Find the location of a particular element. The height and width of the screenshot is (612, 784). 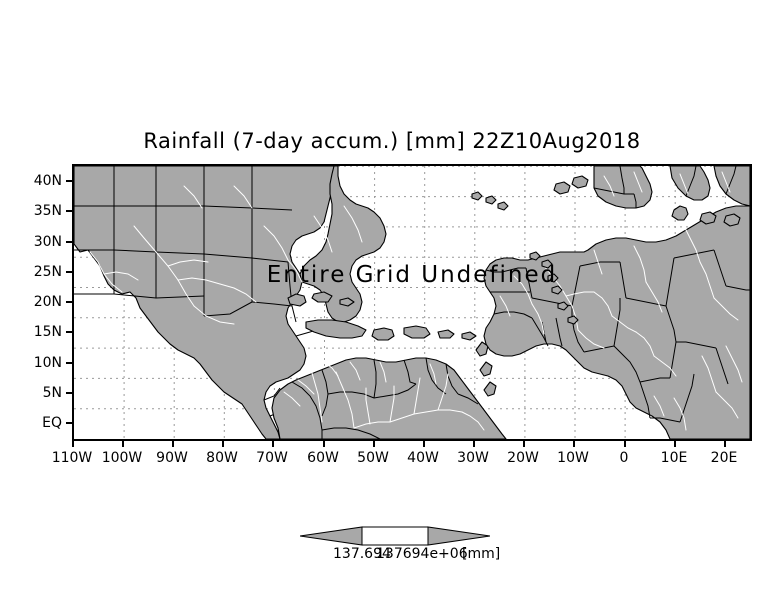

y-axis-label-10n: 10N is located at coordinates (47, 363).